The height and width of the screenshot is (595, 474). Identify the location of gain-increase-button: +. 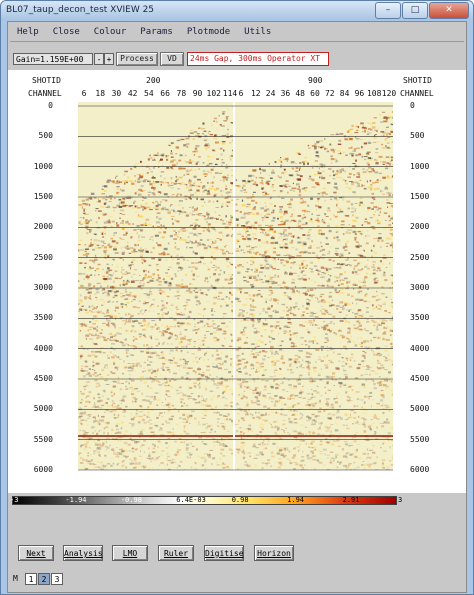
(109, 59).